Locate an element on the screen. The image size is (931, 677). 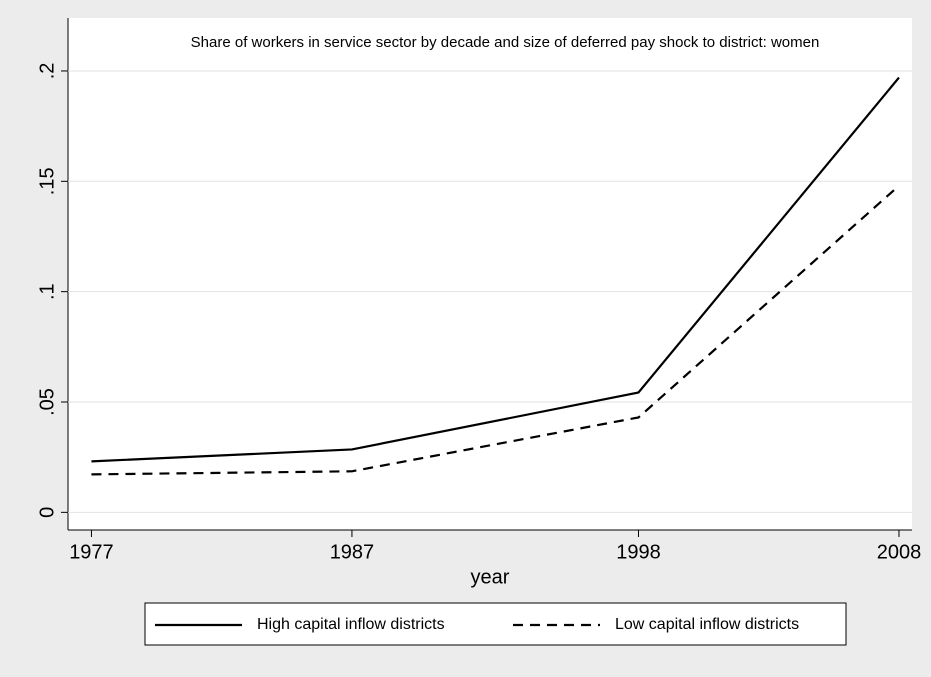
x-tick-label: 1998 is located at coordinates (638, 552).